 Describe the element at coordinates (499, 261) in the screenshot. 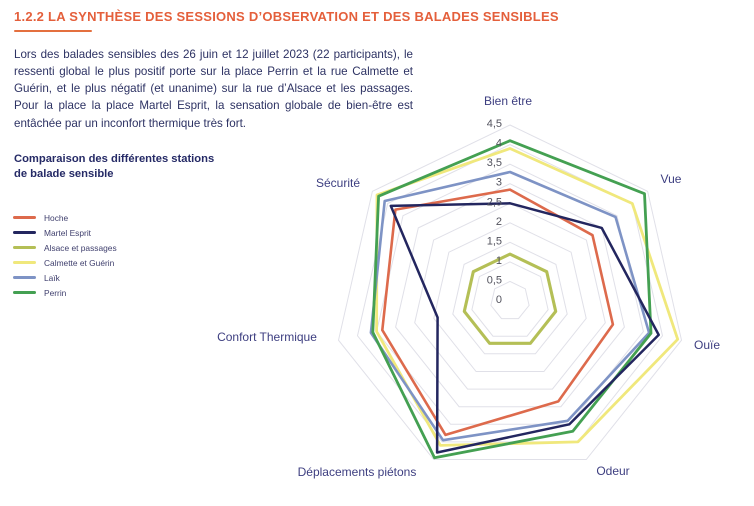

I see `radar-tick-label: 1` at that location.